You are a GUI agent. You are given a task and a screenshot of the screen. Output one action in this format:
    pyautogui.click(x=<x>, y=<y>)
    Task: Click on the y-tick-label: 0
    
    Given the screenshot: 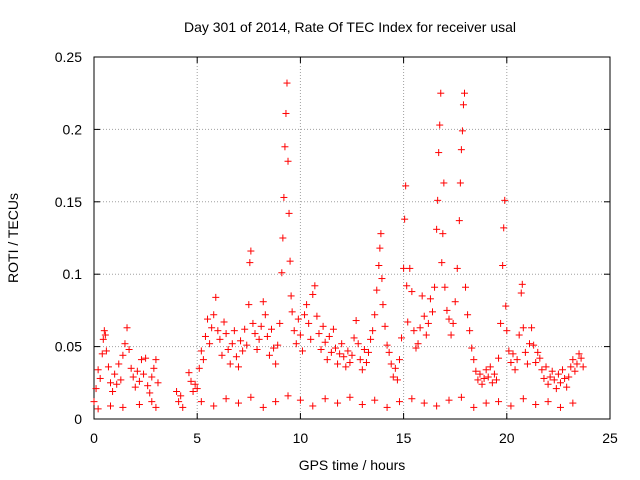 What is the action you would take?
    pyautogui.click(x=78, y=419)
    